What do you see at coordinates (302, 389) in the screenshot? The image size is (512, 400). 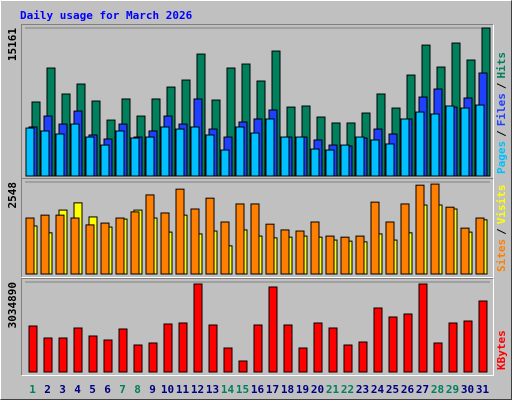 I see `x-tick-label: 19` at bounding box center [302, 389].